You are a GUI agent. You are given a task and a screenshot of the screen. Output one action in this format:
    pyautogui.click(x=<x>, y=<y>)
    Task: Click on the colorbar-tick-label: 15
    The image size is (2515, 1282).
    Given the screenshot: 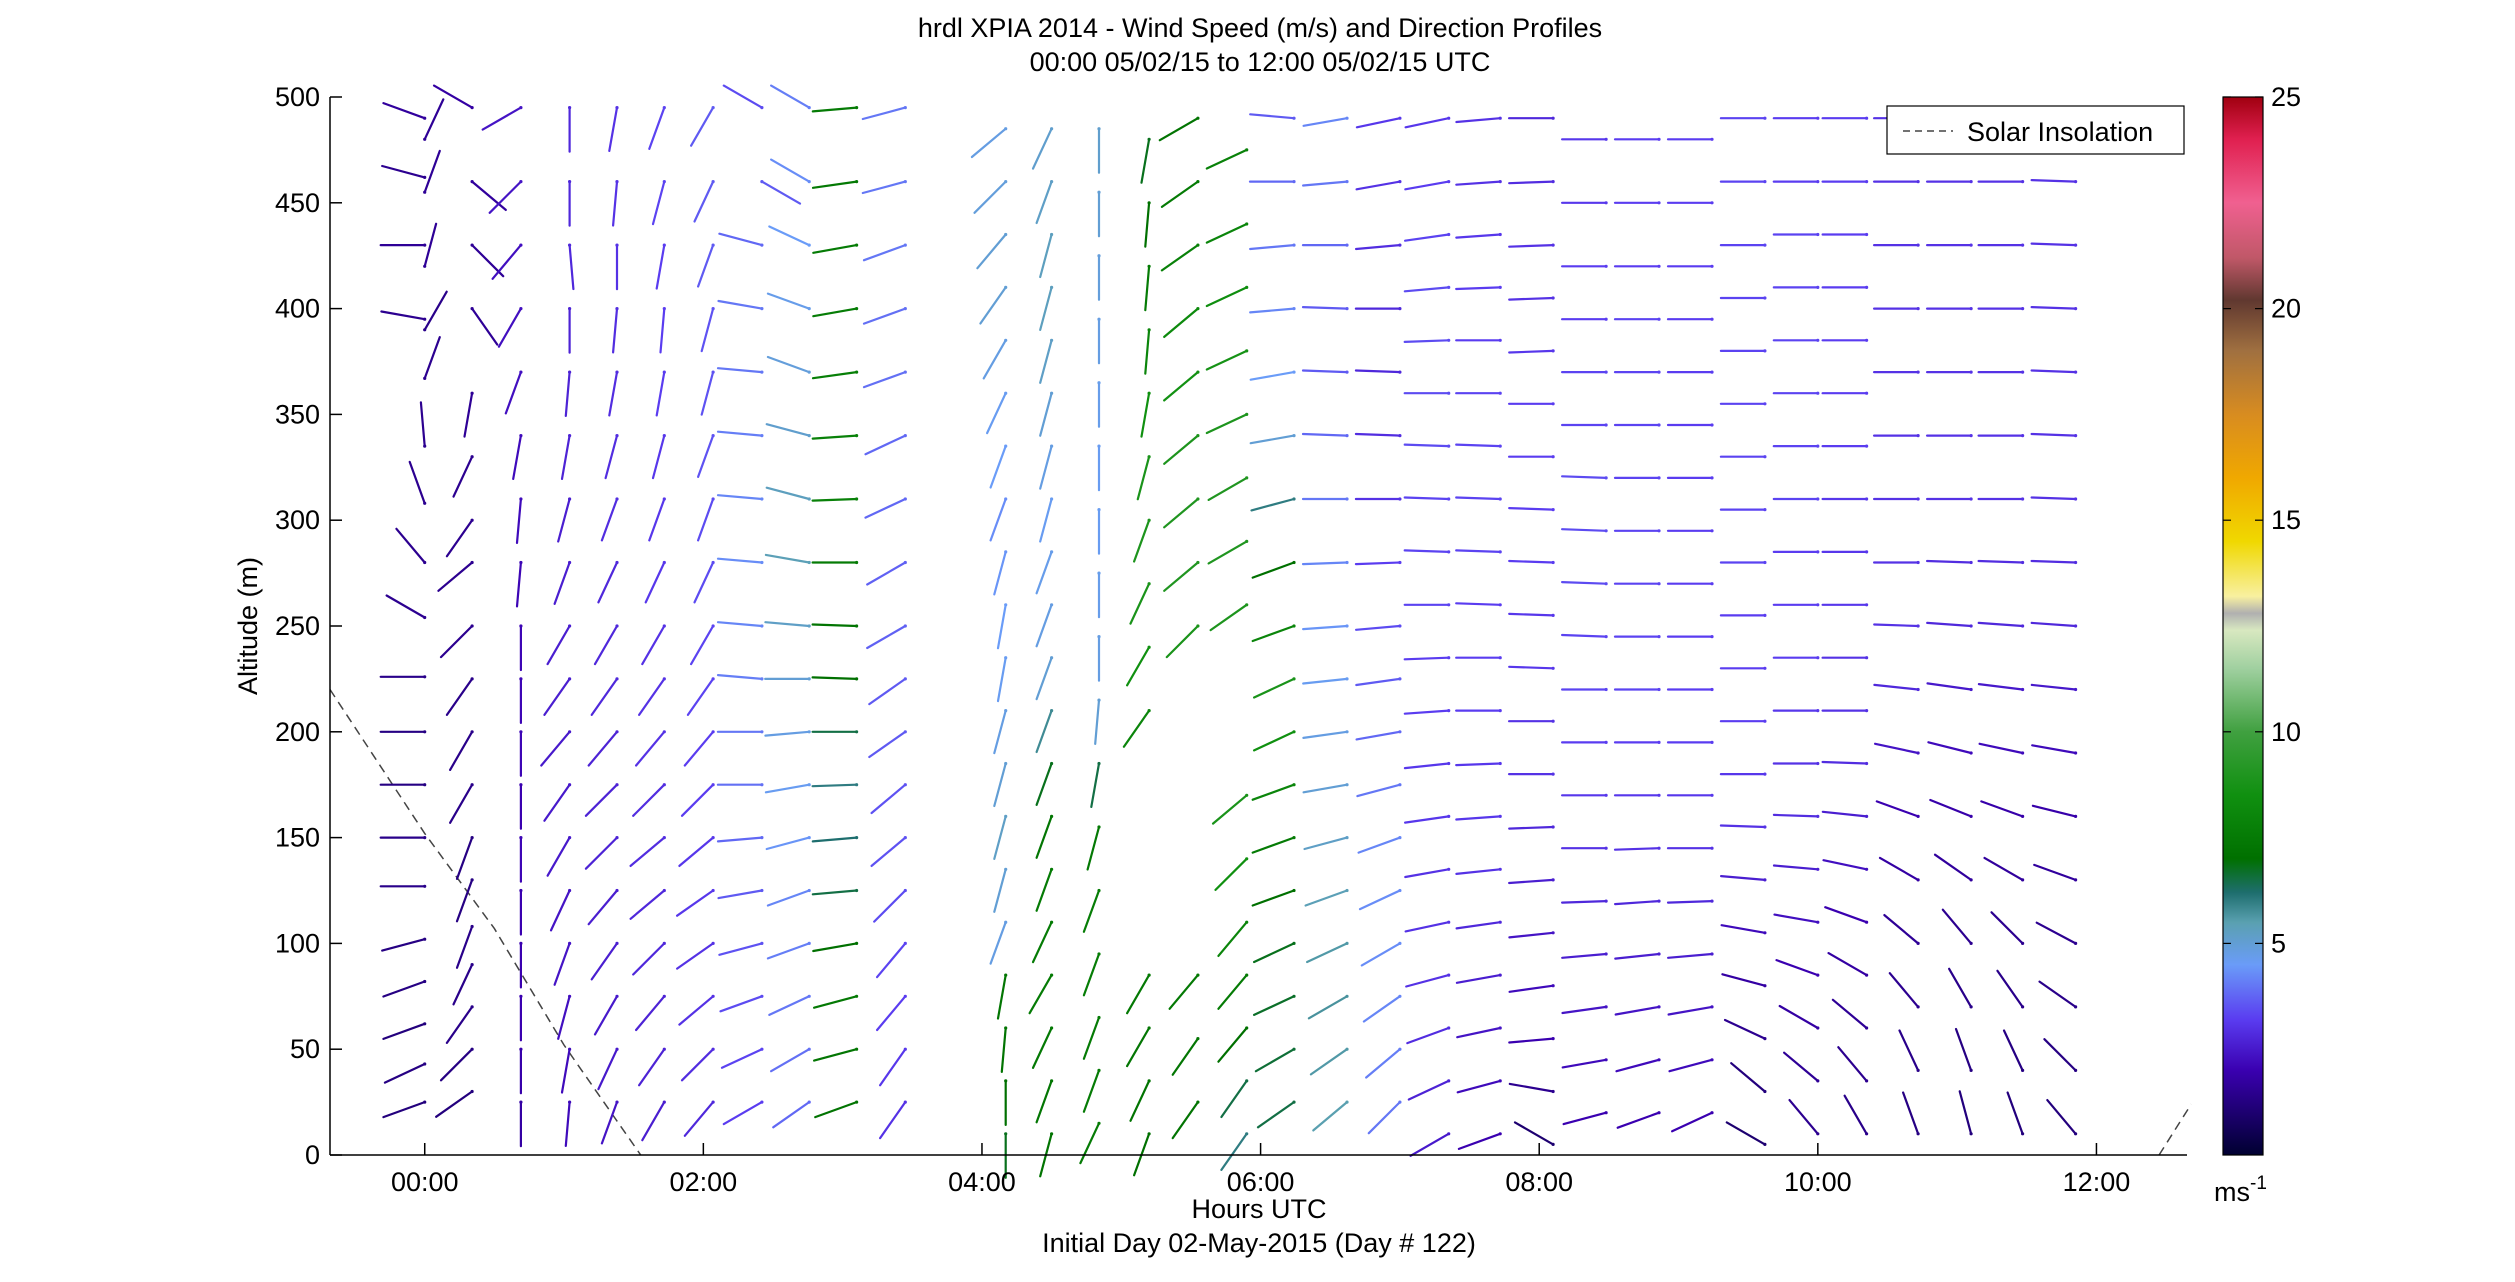 What is the action you would take?
    pyautogui.click(x=2286, y=520)
    